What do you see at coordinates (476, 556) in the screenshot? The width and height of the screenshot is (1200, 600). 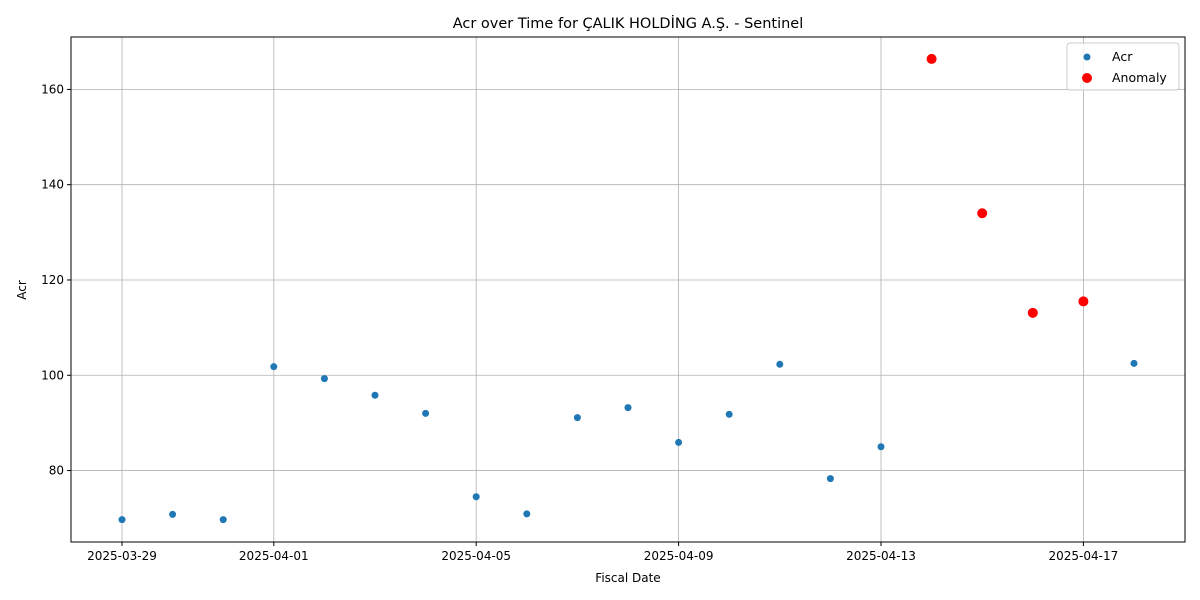 I see `x-tick-label: 2025-04-05` at bounding box center [476, 556].